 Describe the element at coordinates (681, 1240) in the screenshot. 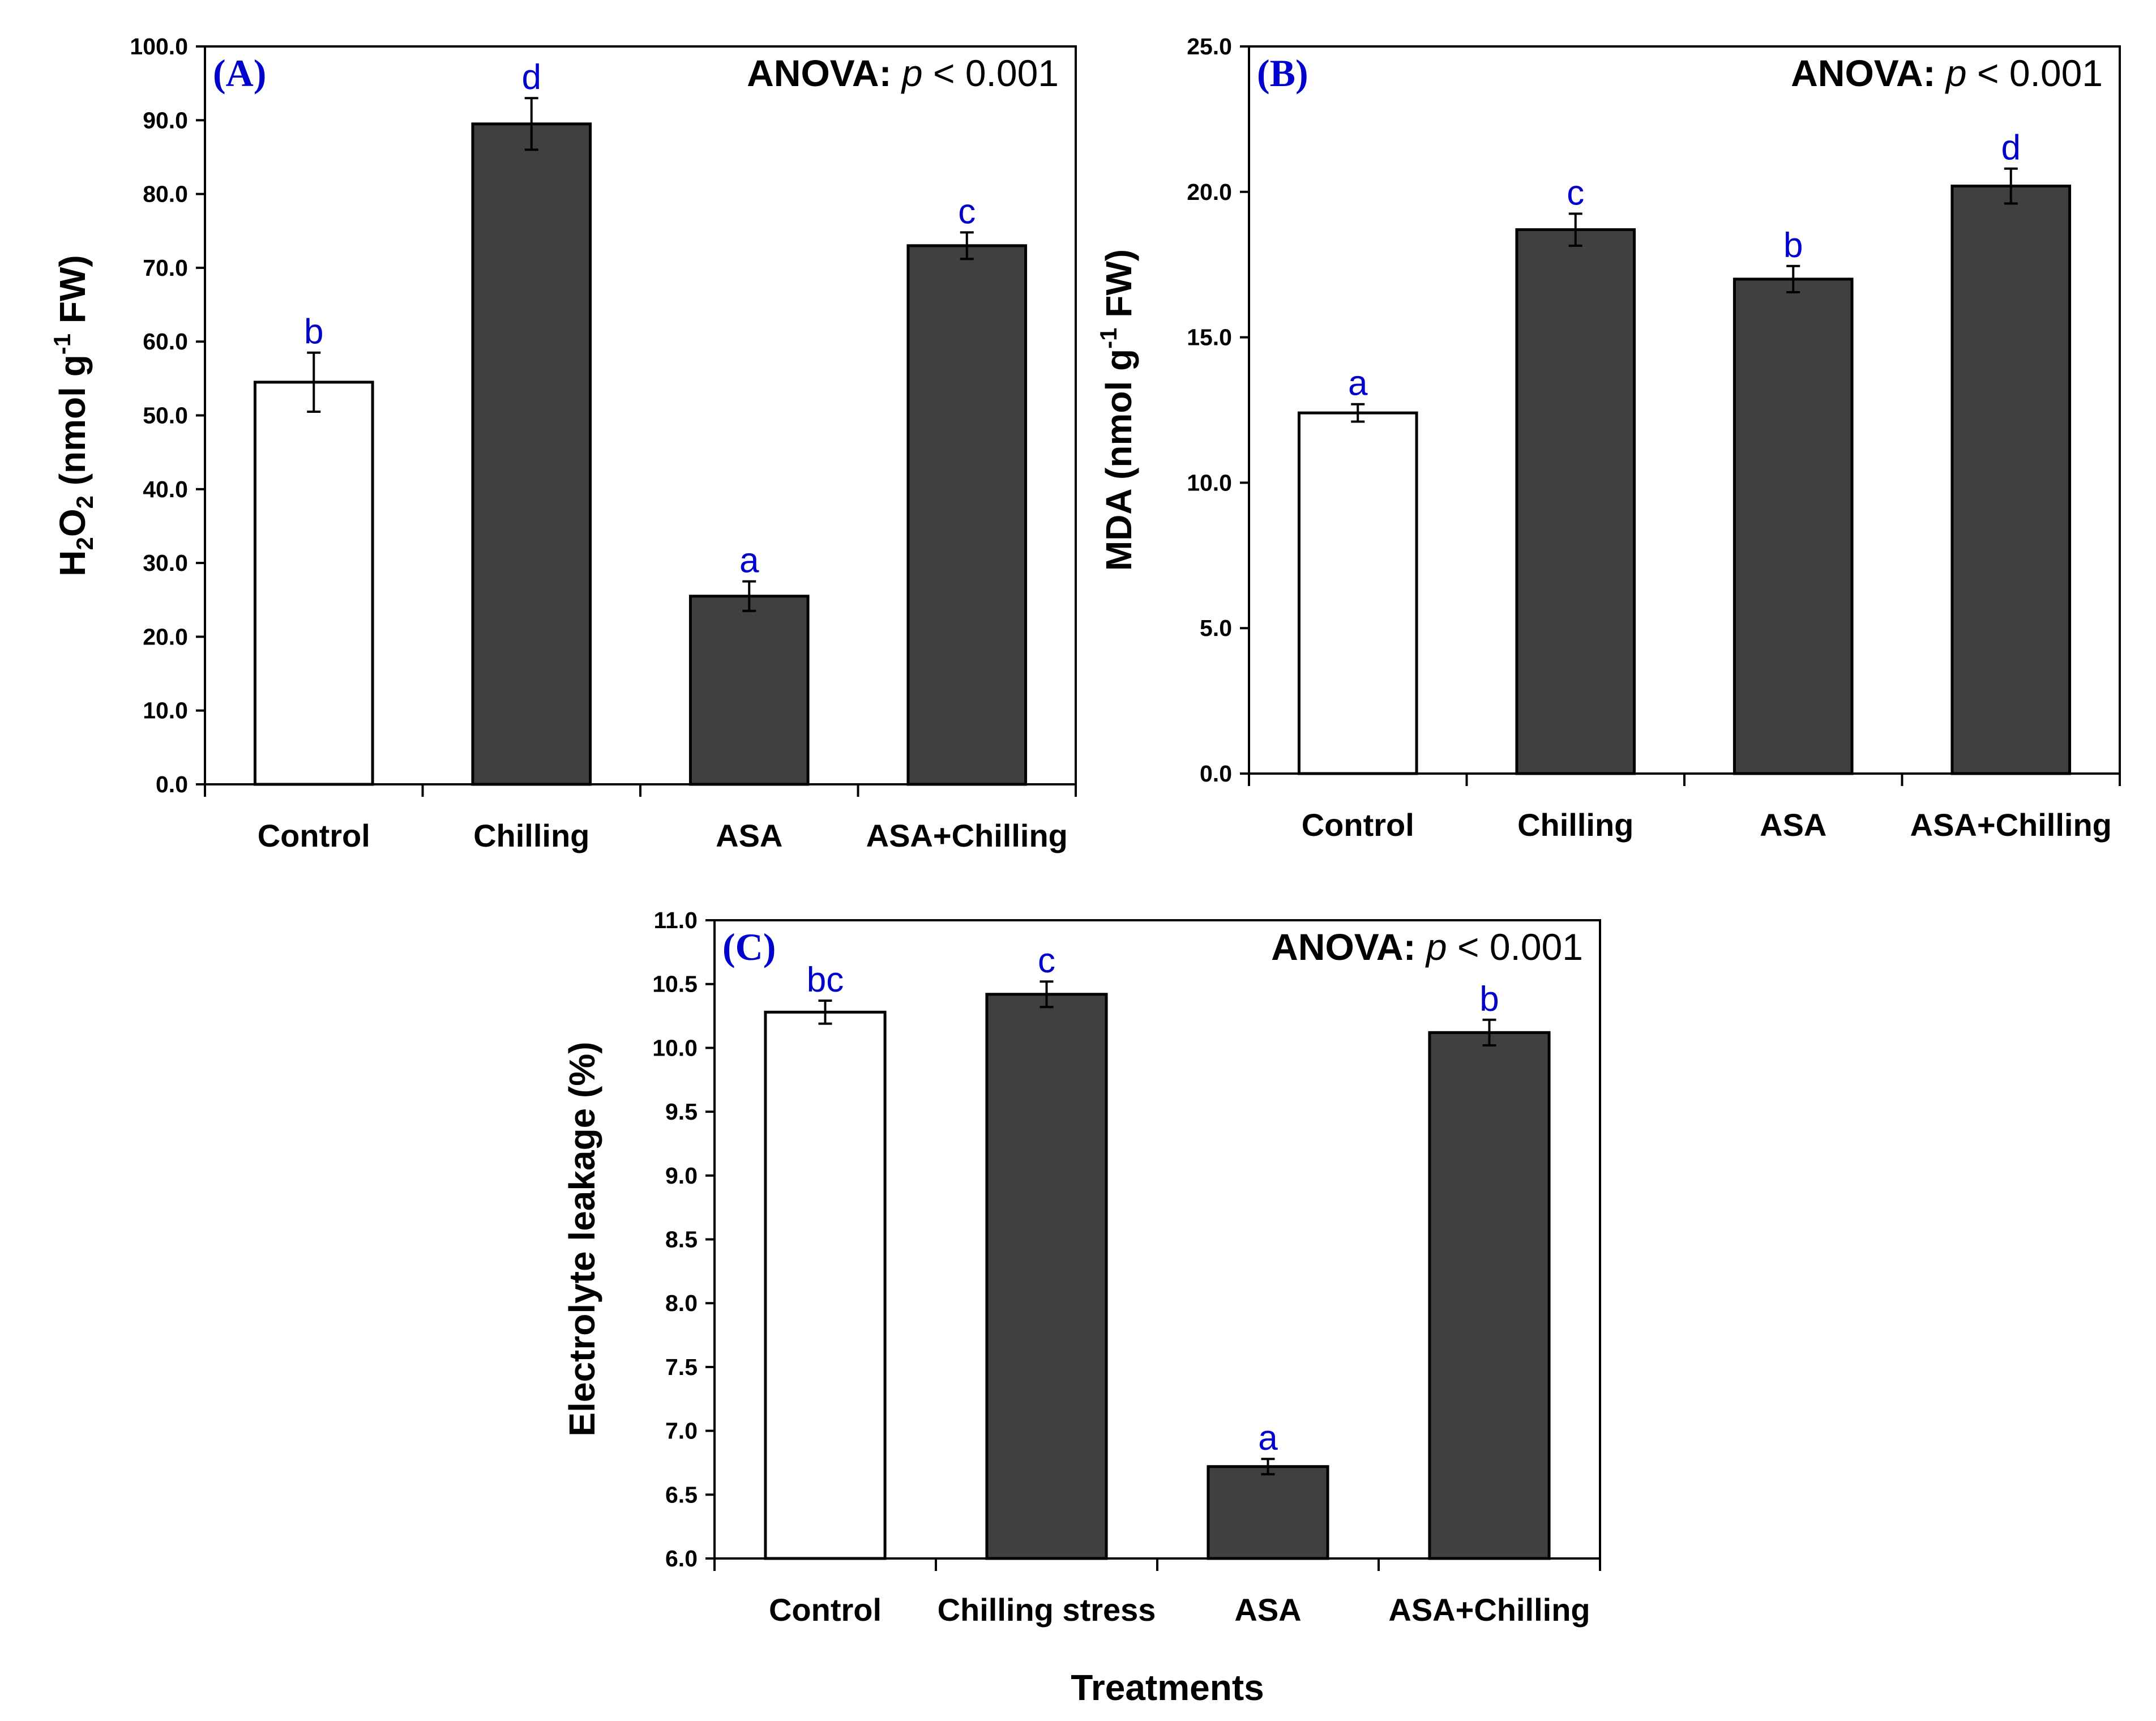

I see `y-tick-label: 8.5` at that location.